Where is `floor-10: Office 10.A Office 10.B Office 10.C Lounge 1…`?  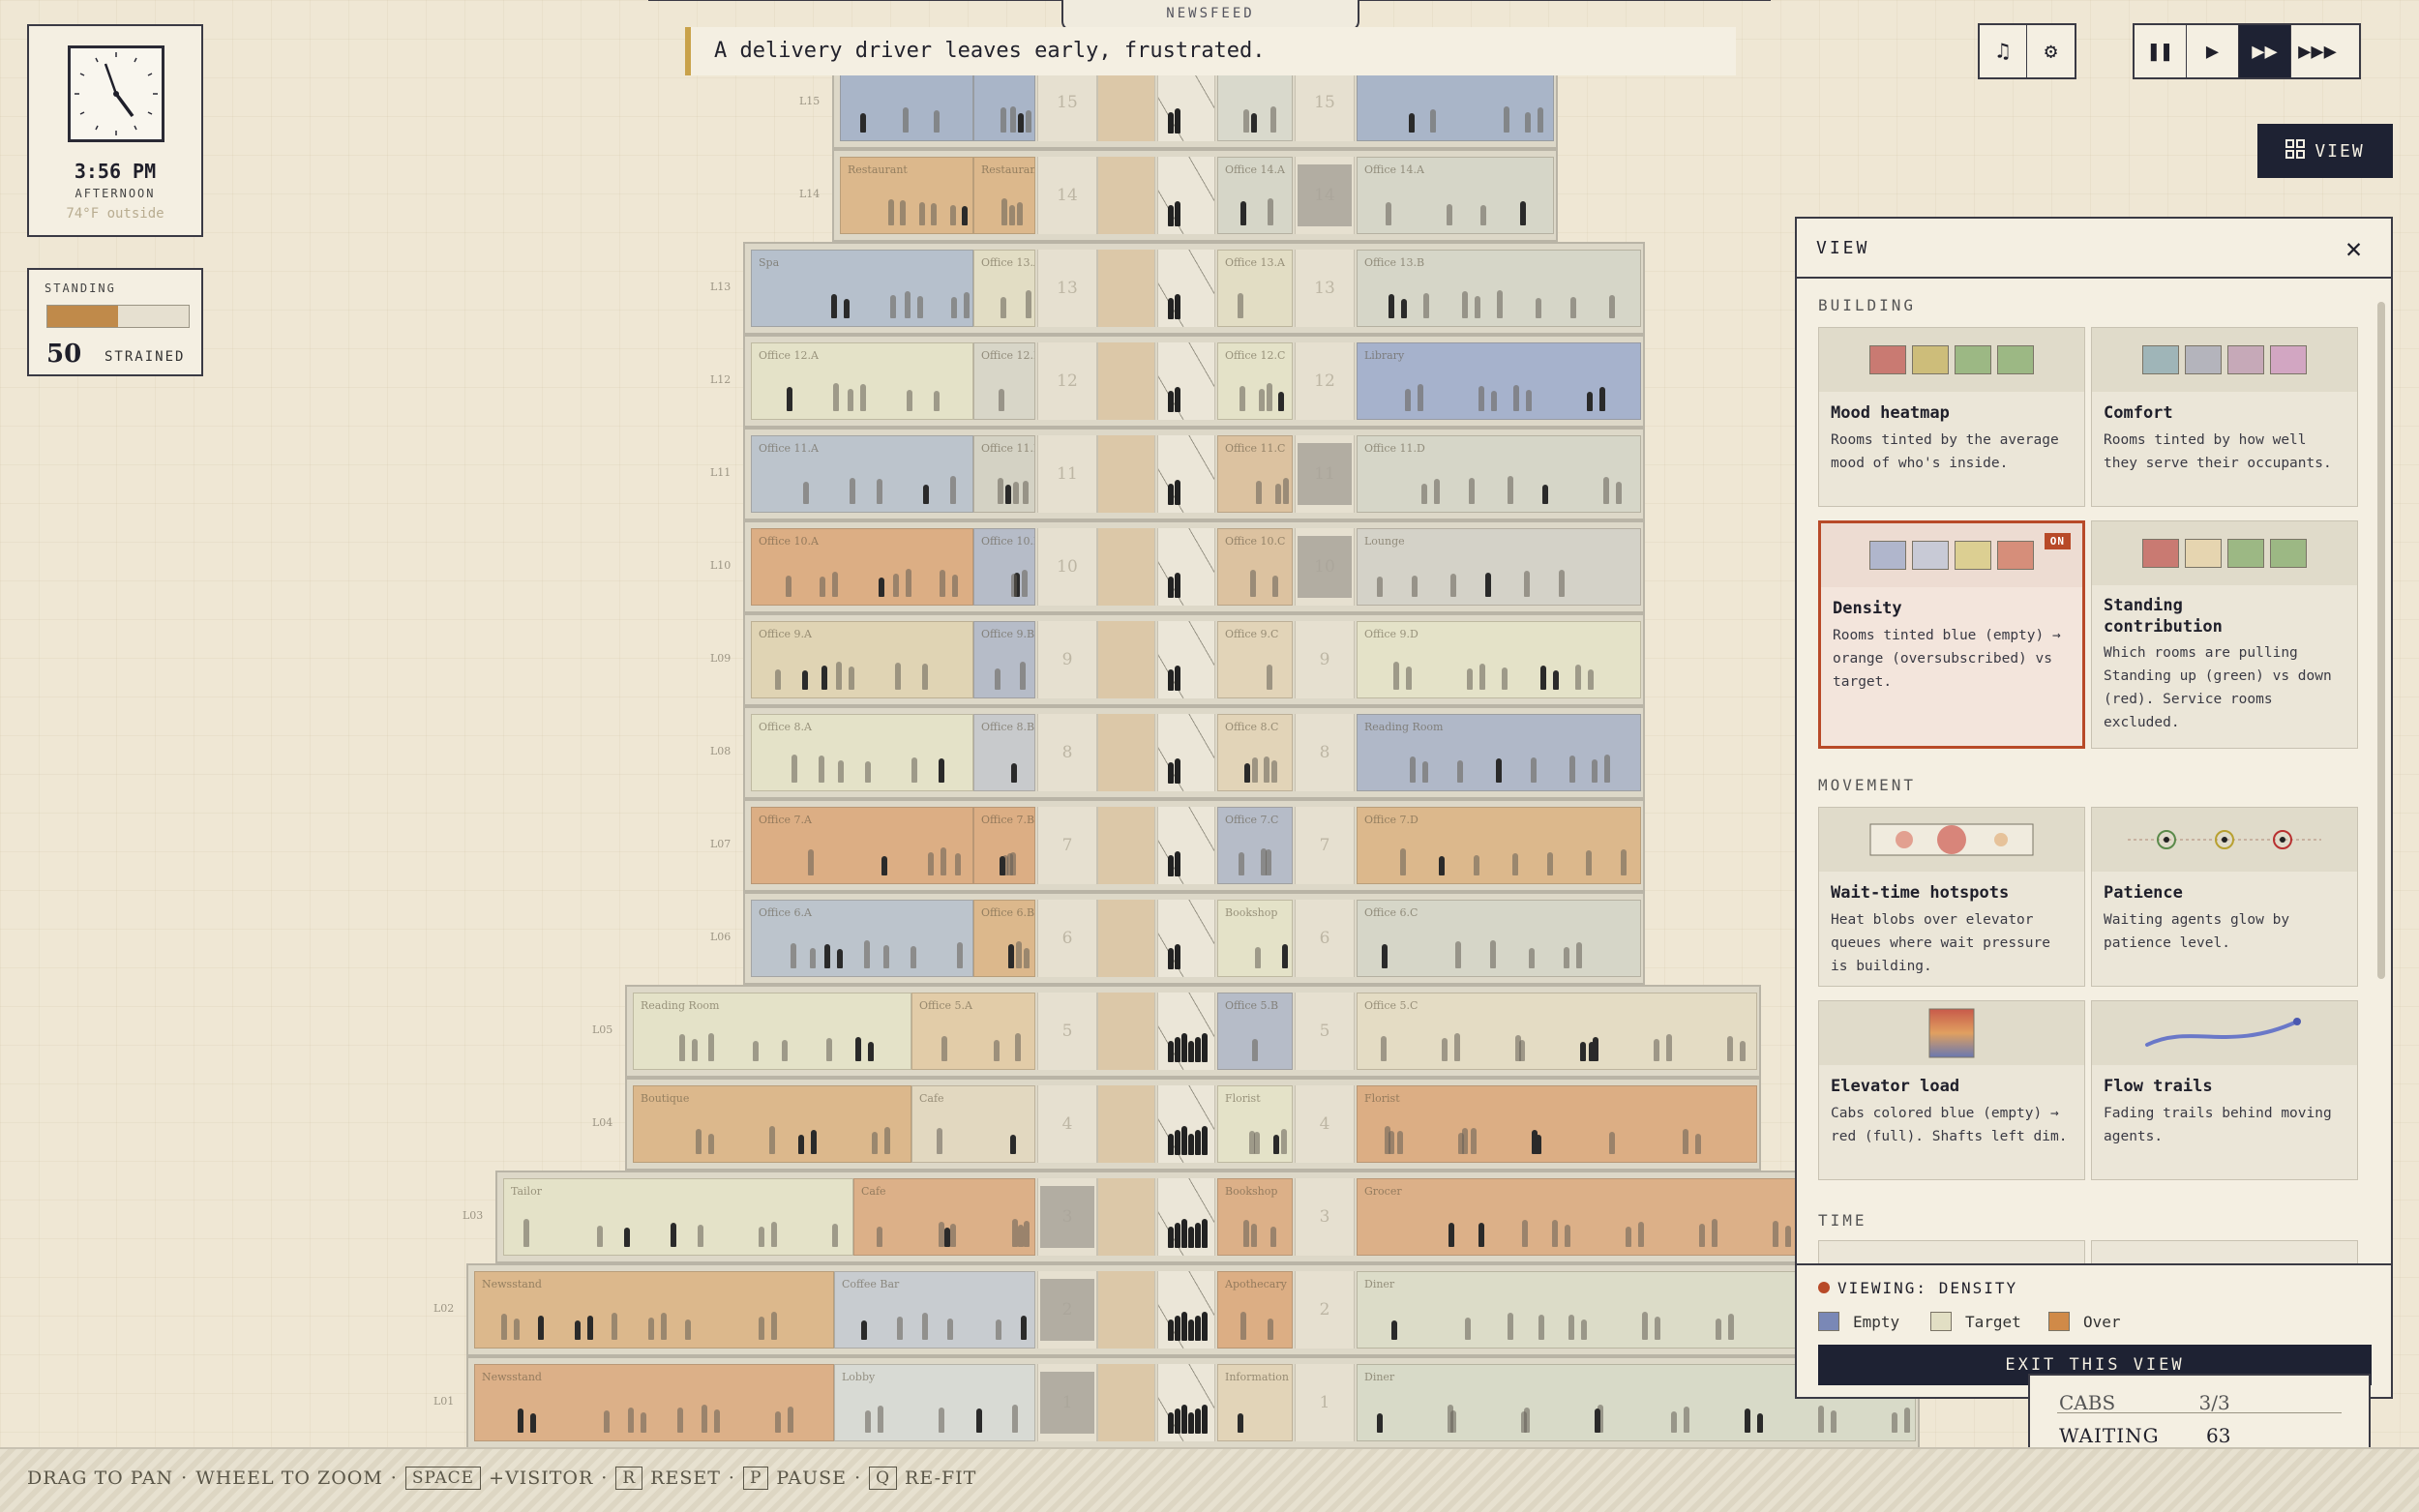 floor-10: Office 10.A Office 10.B Office 10.C Lounge 1… is located at coordinates (1194, 566).